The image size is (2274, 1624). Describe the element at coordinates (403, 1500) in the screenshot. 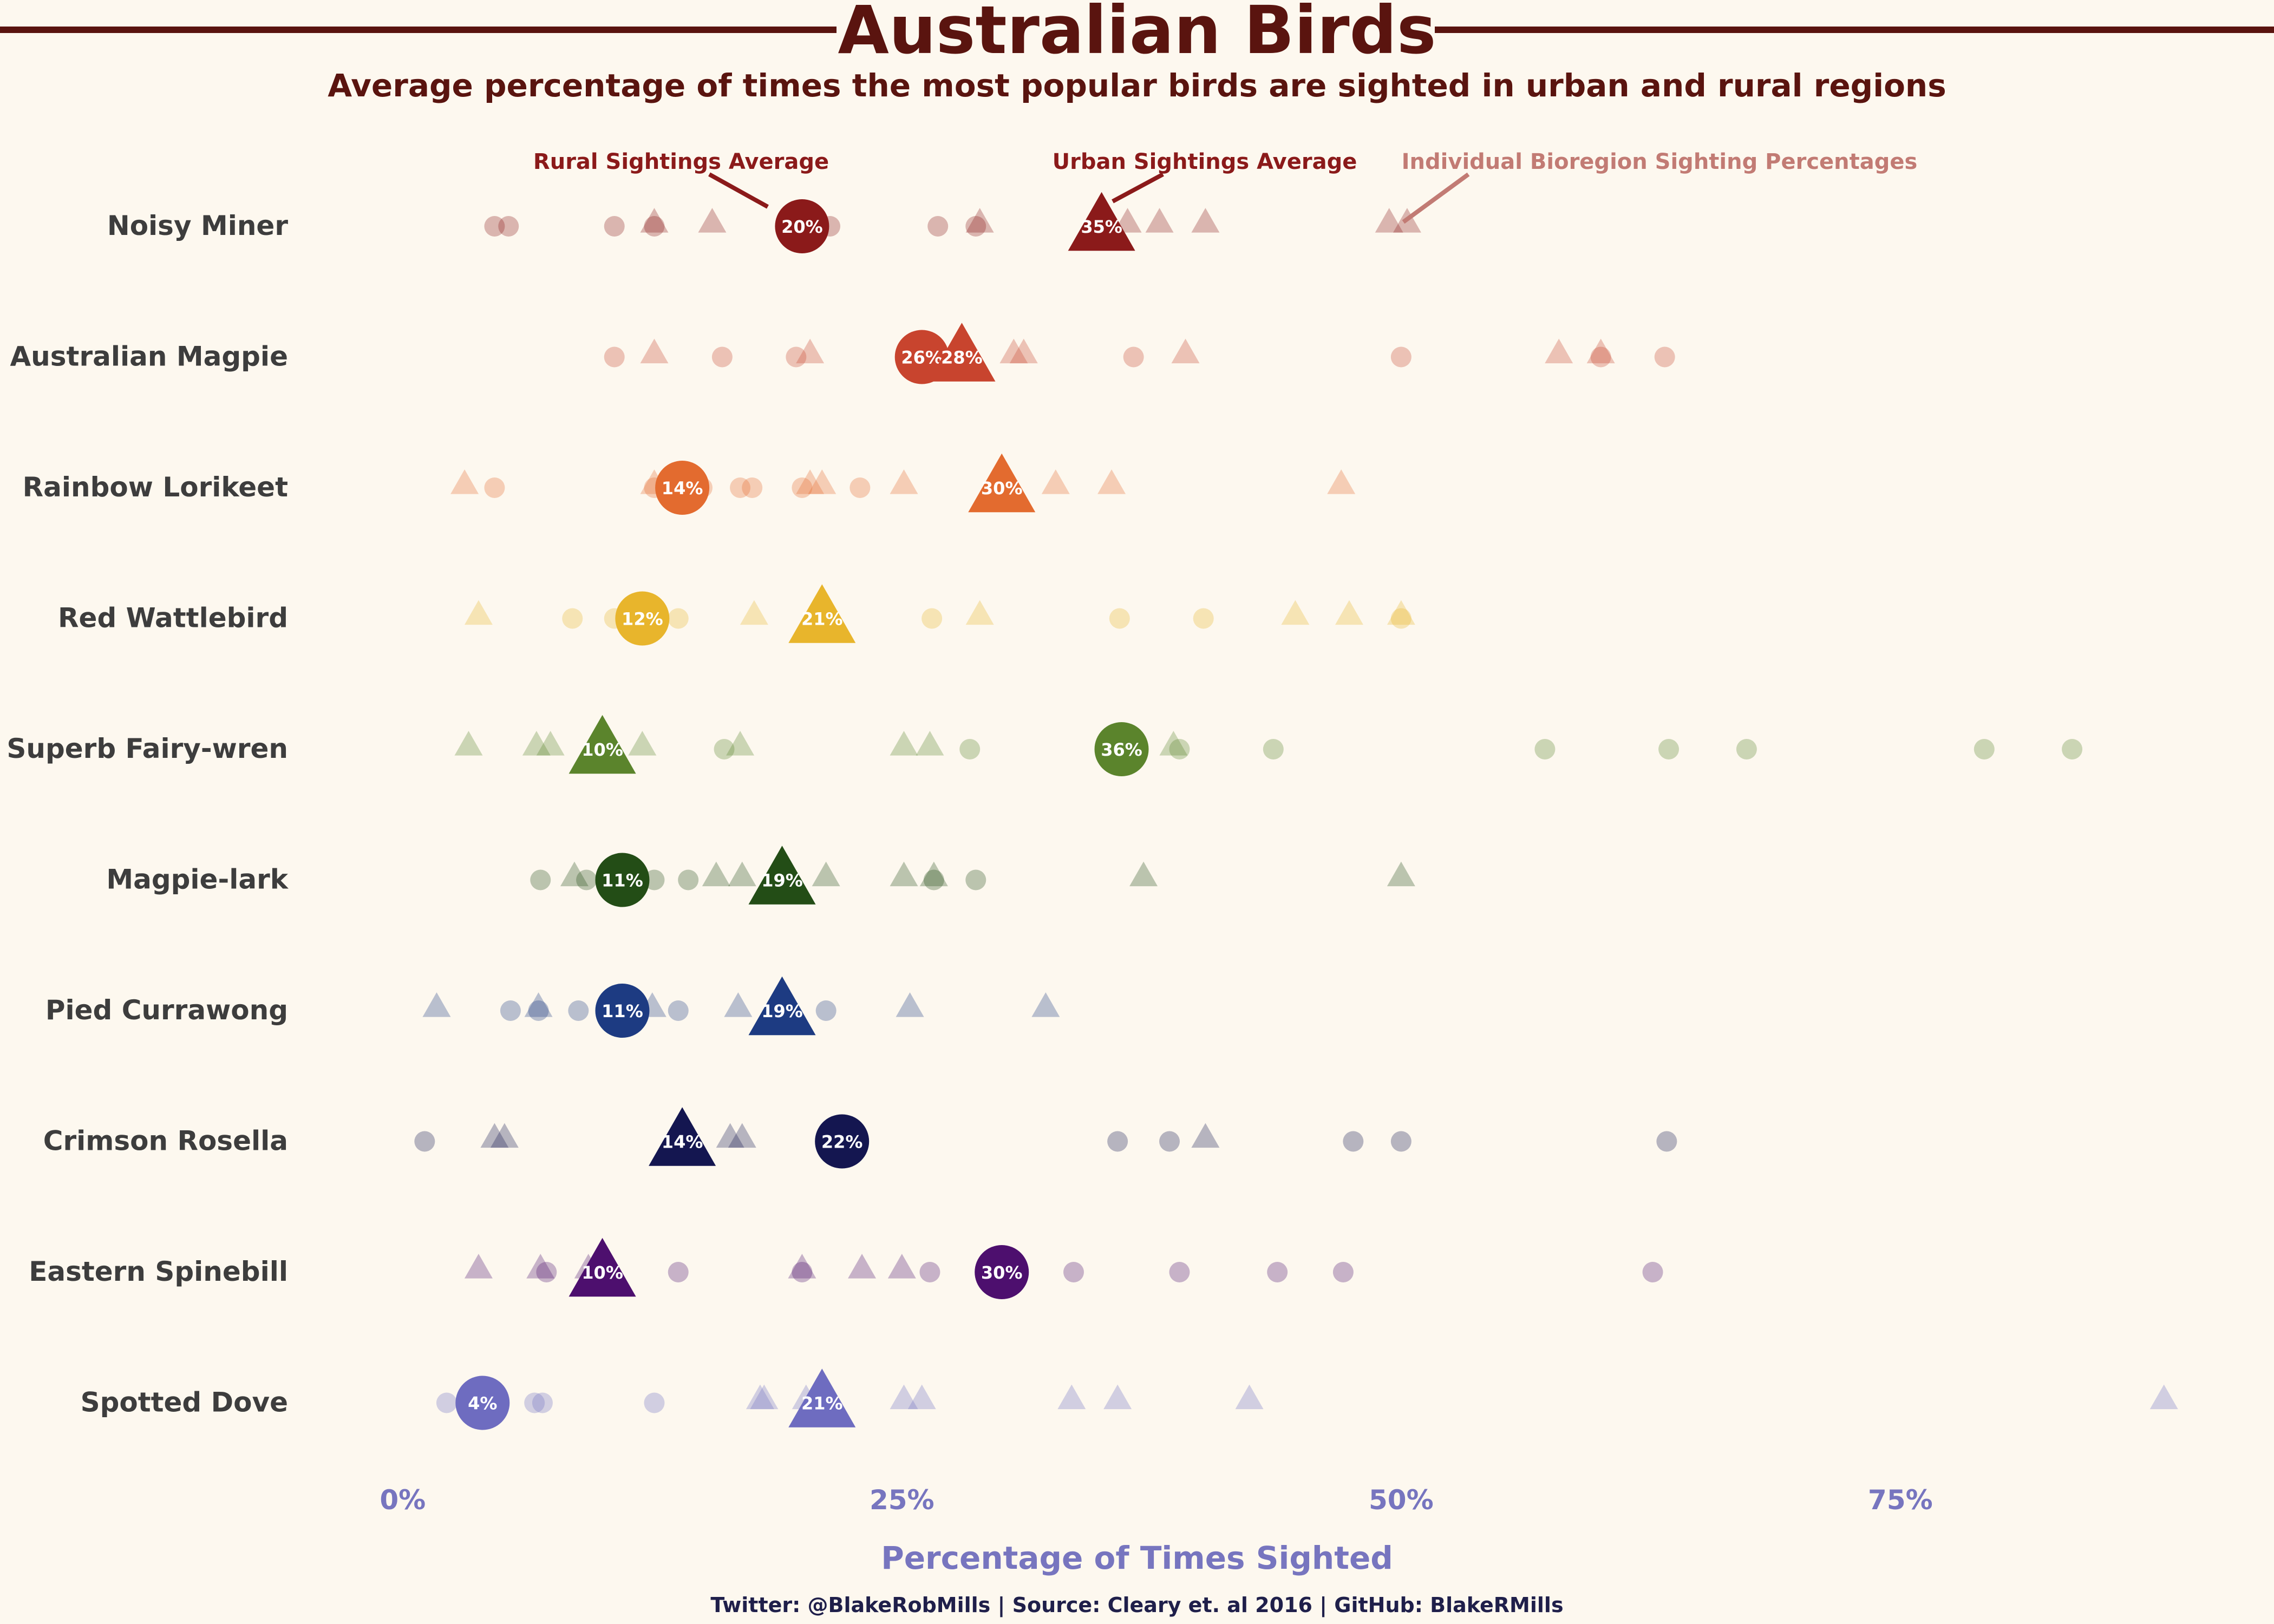

I see `x-tick-label: 0%` at that location.